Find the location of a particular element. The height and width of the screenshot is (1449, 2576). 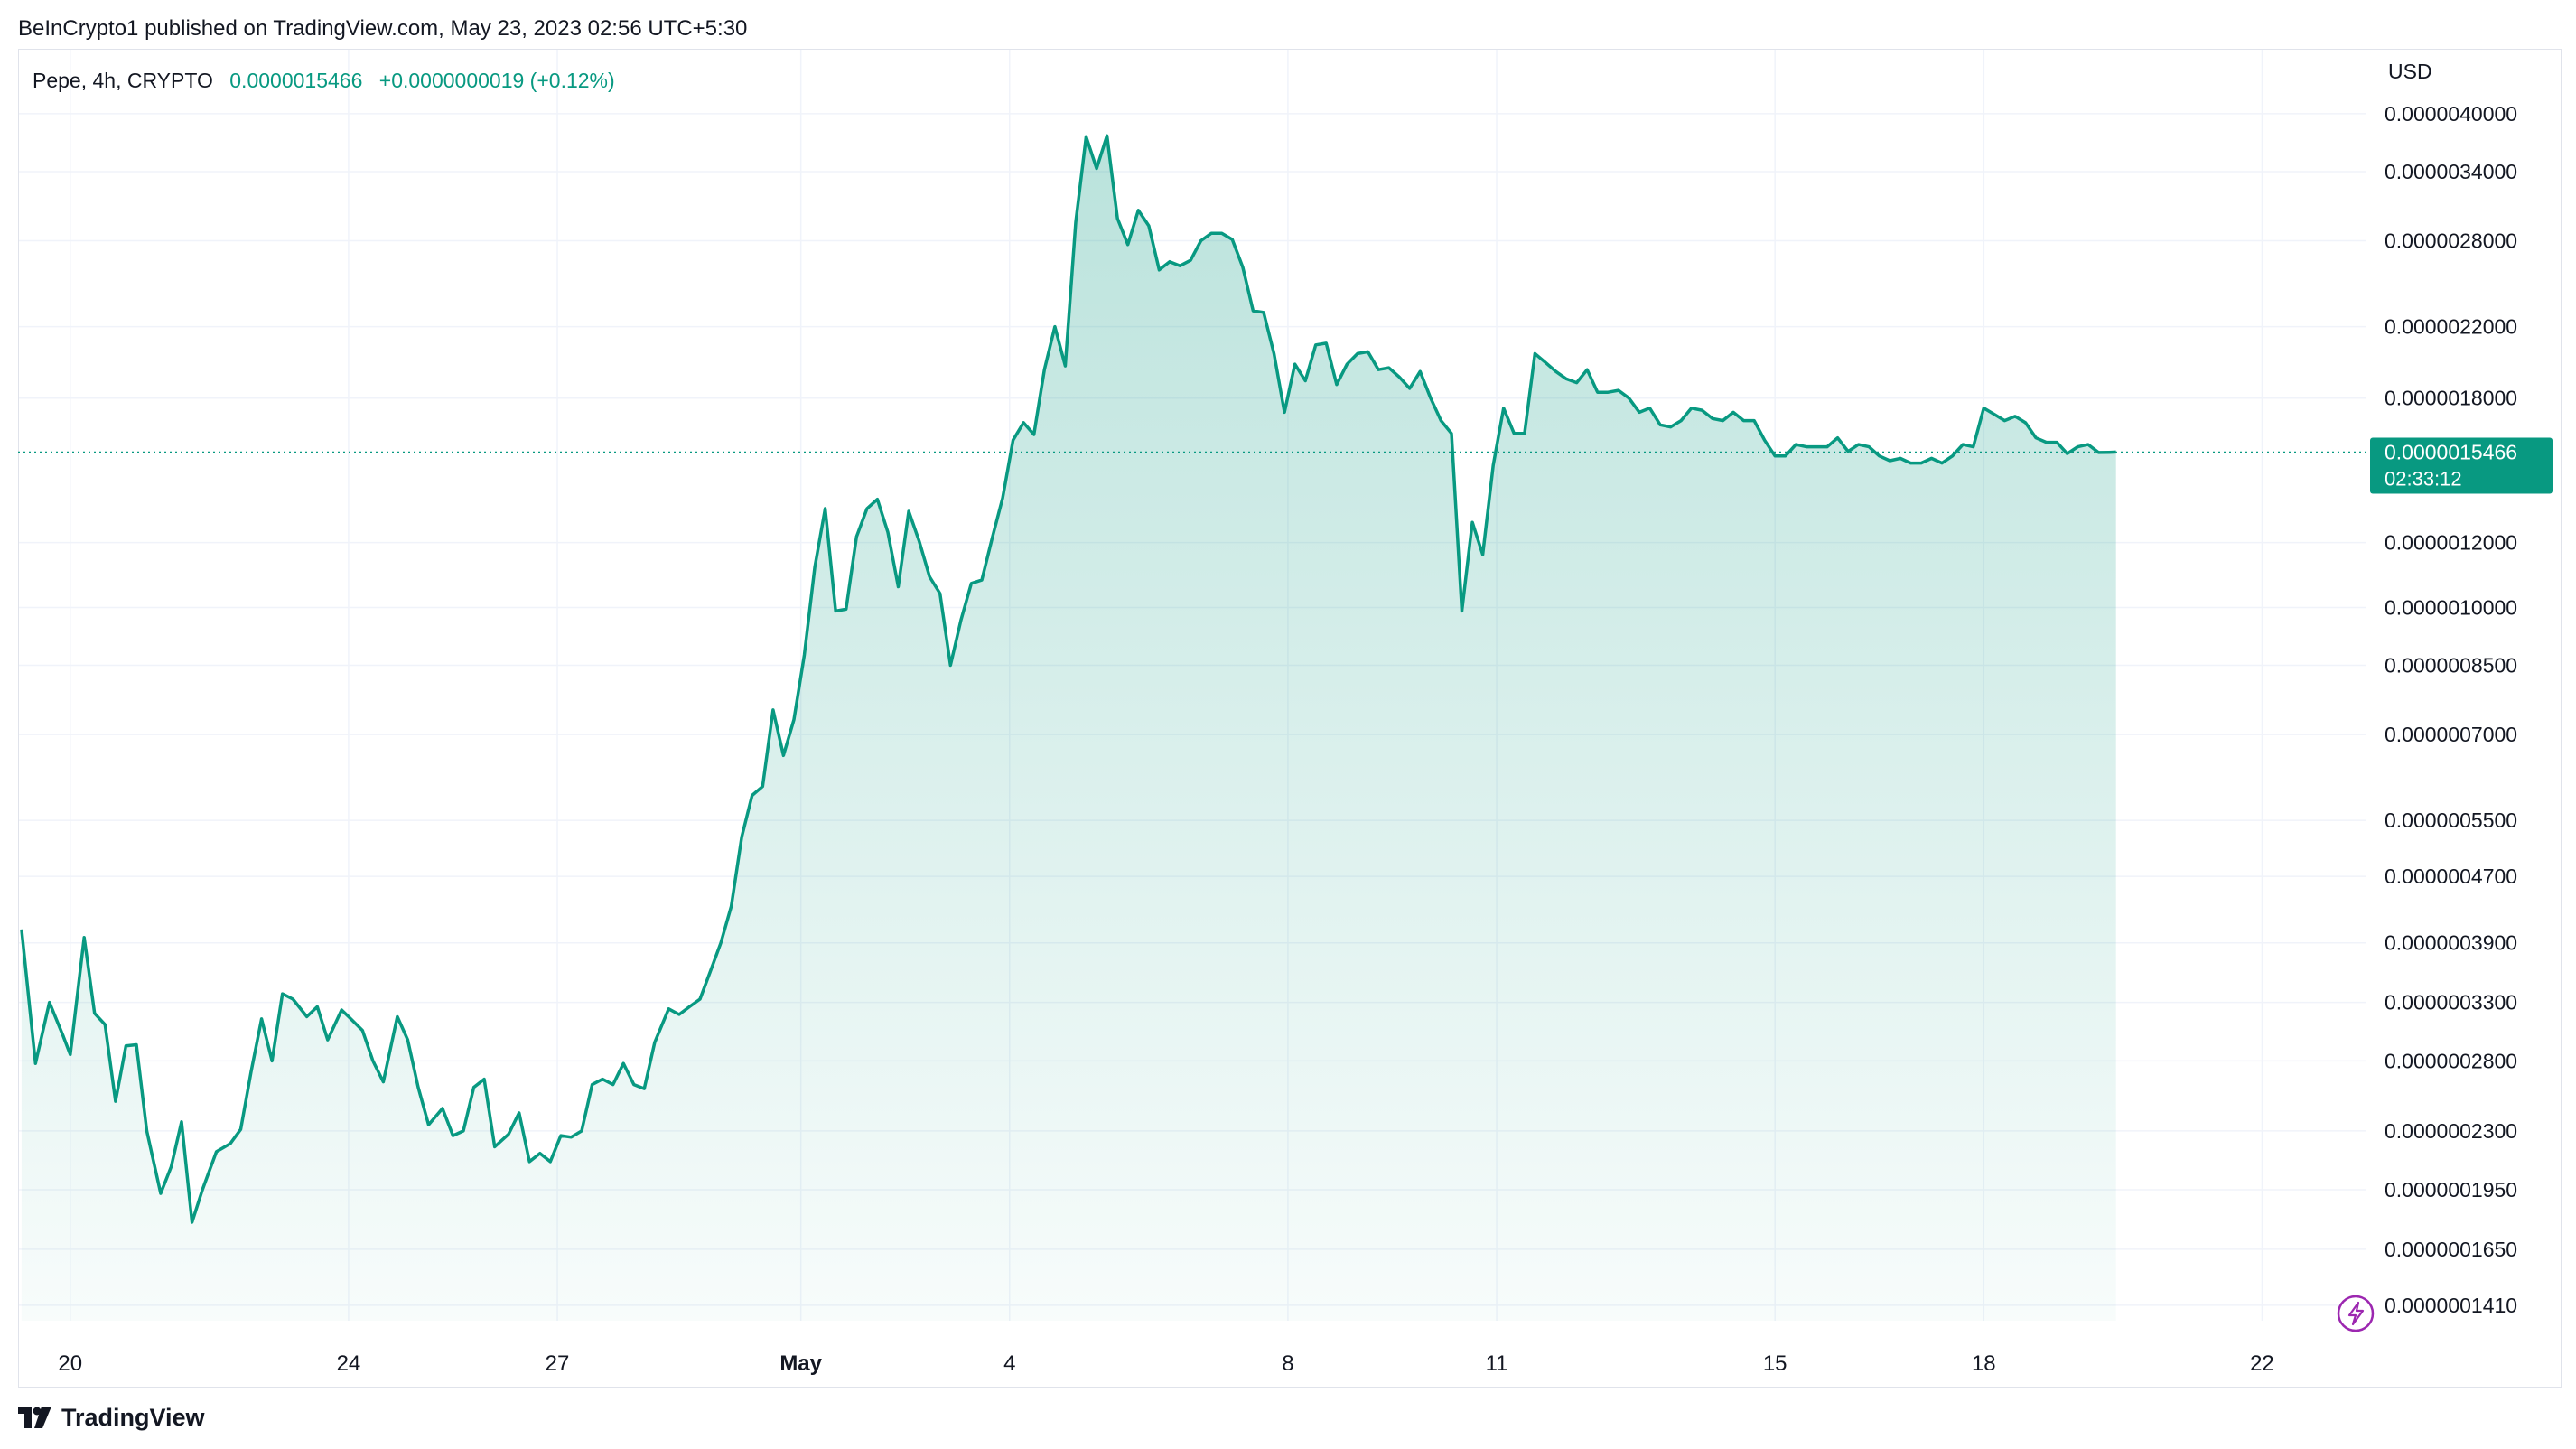

price-tag-countdown: 02:33:12 is located at coordinates (2423, 479).